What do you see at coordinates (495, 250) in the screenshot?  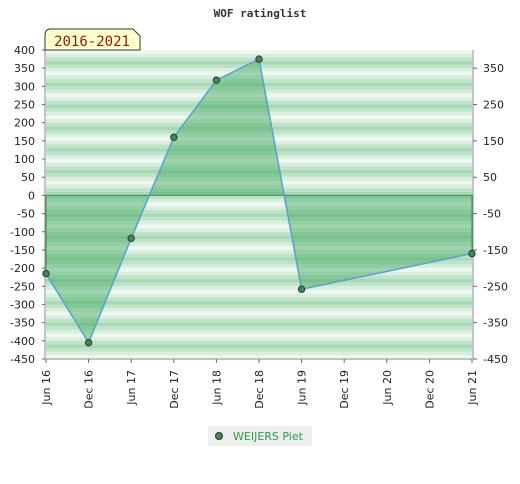 I see `y-right-tick-label: -150` at bounding box center [495, 250].